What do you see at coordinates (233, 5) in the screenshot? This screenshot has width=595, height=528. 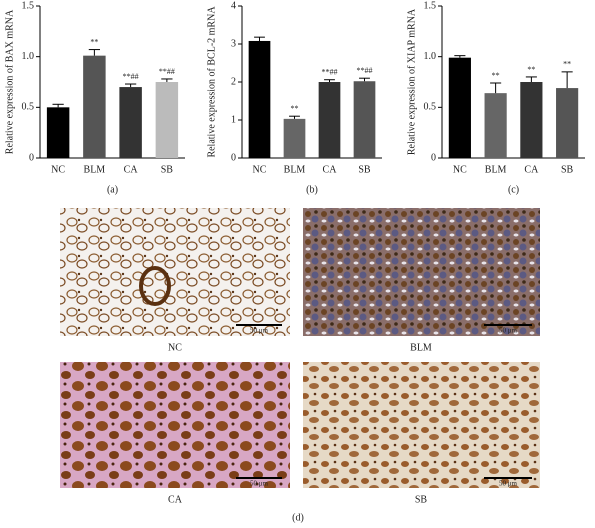 I see `y-tick-label: 4` at bounding box center [233, 5].